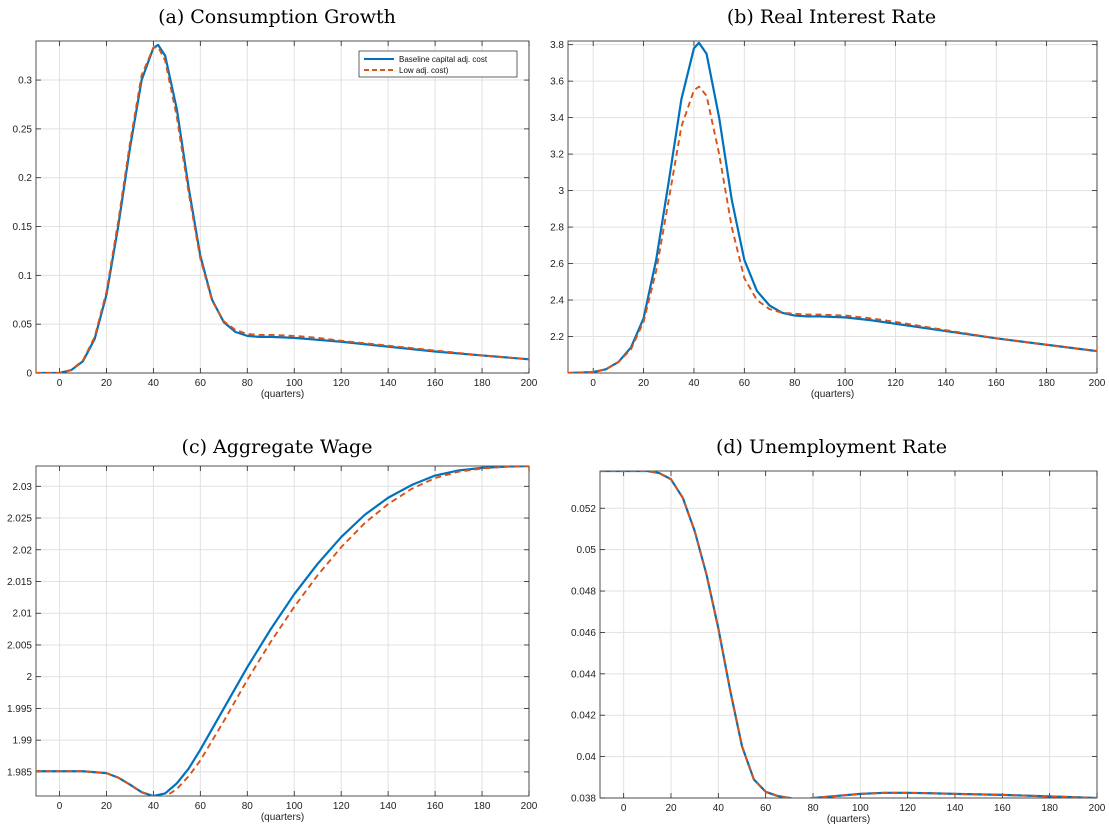  Describe the element at coordinates (557, 45) in the screenshot. I see `y-tick-label: 3.8` at that location.